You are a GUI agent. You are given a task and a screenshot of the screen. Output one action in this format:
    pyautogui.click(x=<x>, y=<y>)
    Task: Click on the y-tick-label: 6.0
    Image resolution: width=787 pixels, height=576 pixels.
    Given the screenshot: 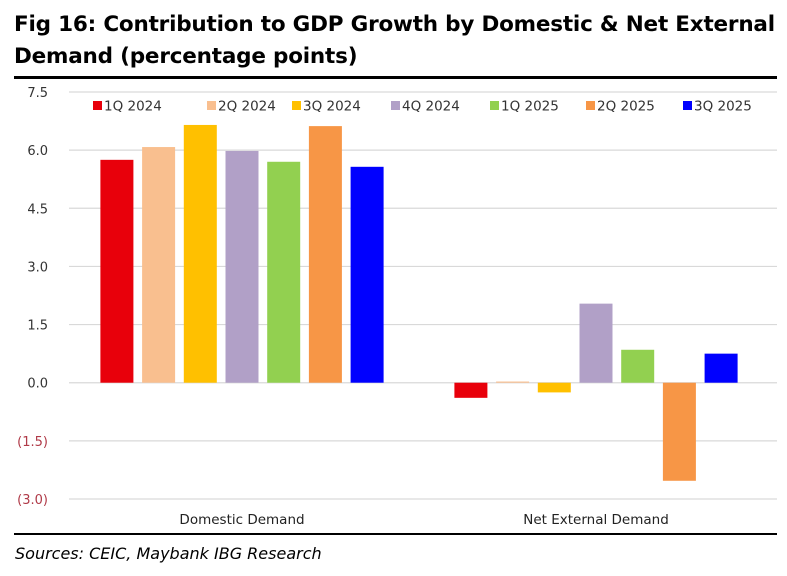 What is the action you would take?
    pyautogui.click(x=37, y=151)
    